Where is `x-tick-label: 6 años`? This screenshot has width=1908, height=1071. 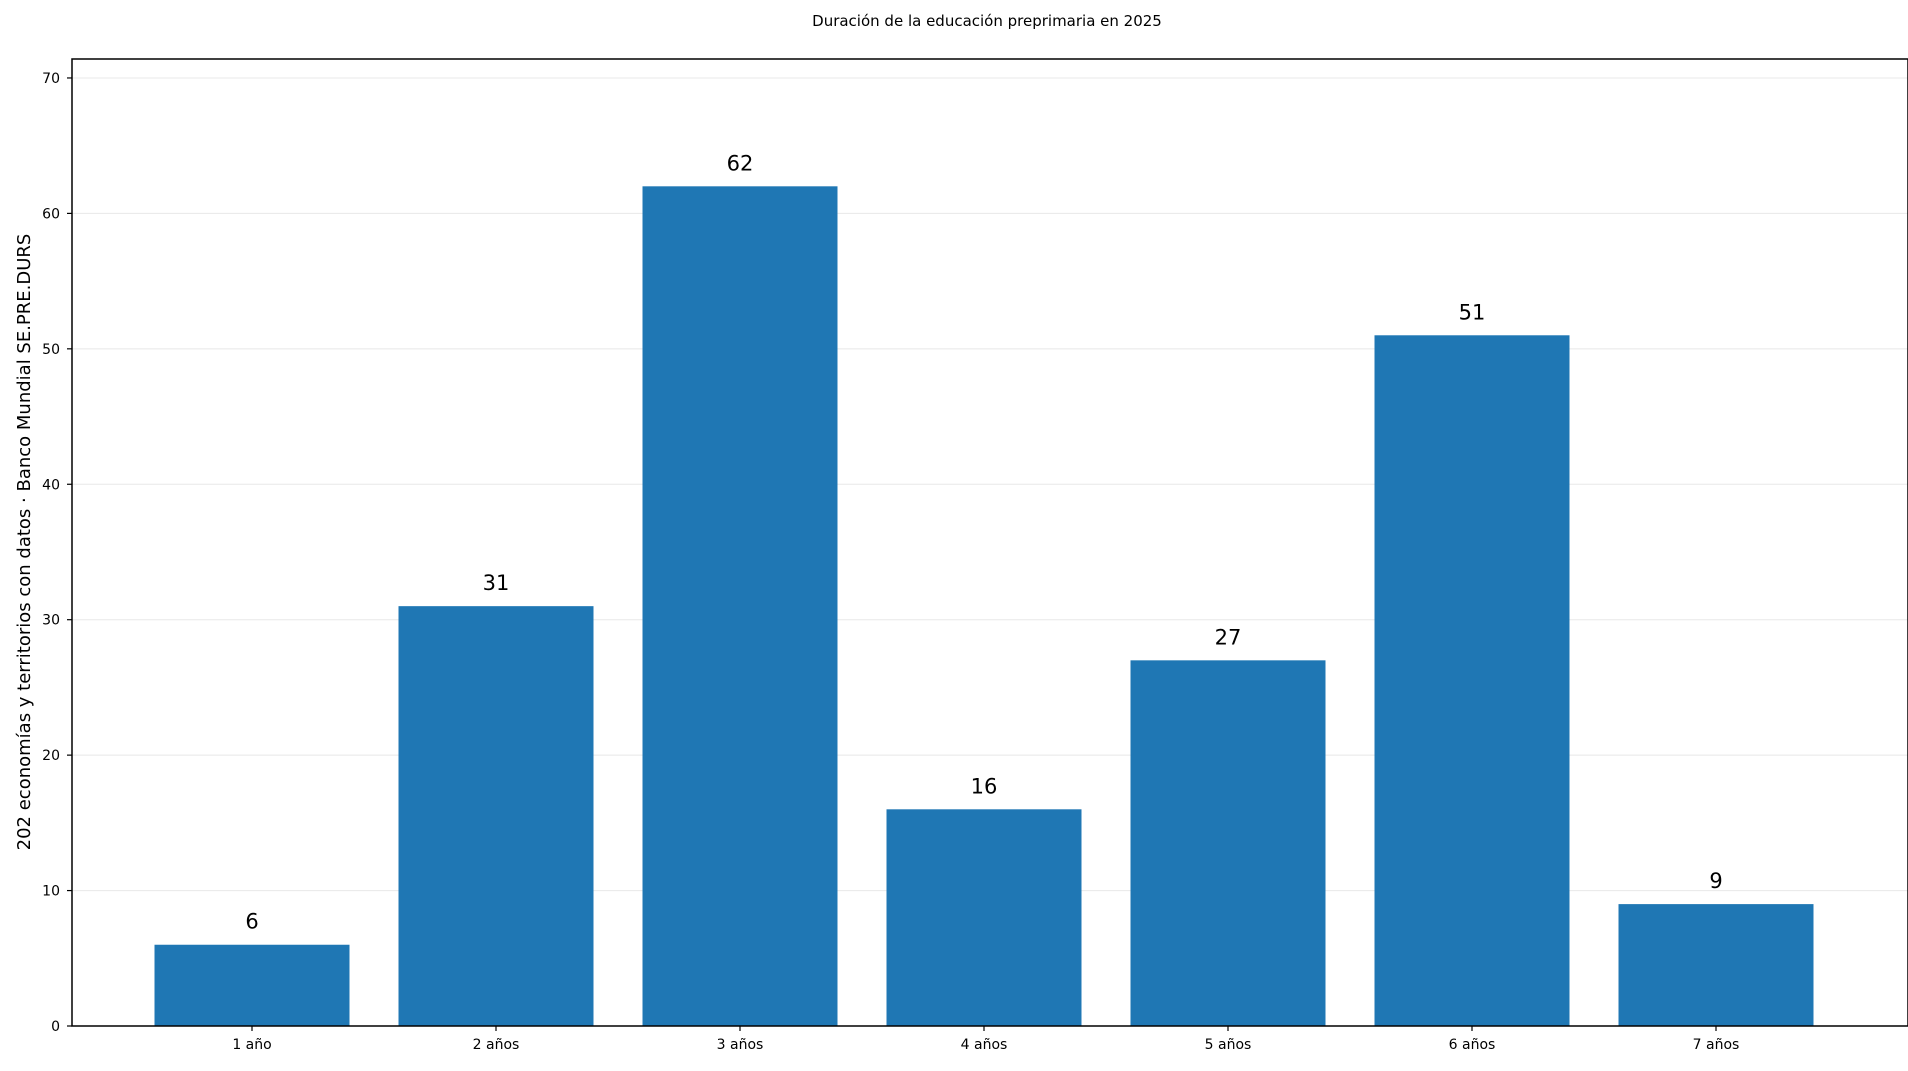
x-tick-label: 6 años is located at coordinates (1472, 1045).